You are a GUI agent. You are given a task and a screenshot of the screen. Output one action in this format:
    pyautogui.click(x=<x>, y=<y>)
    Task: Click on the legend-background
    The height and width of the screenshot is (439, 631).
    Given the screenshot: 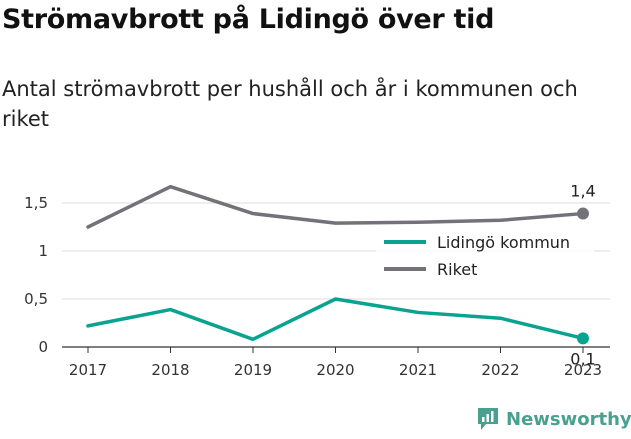 What is the action you would take?
    pyautogui.click(x=485, y=256)
    